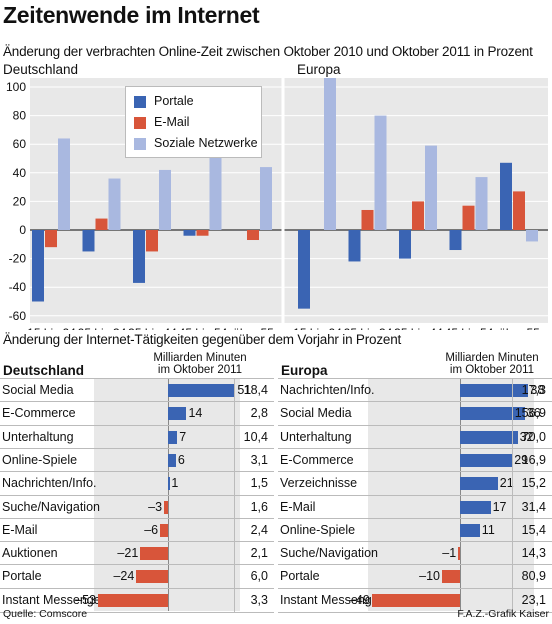 Image resolution: width=552 pixels, height=624 pixels. I want to click on activity-change-value: –3, so click(155, 506).